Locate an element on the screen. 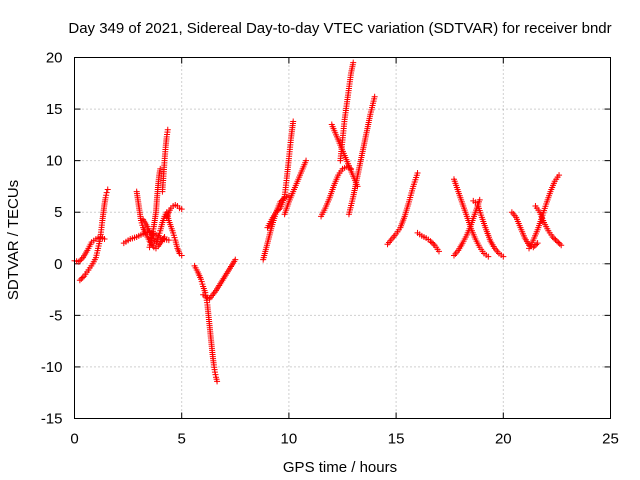 The width and height of the screenshot is (640, 480). x-tick-label: 15 is located at coordinates (396, 439).